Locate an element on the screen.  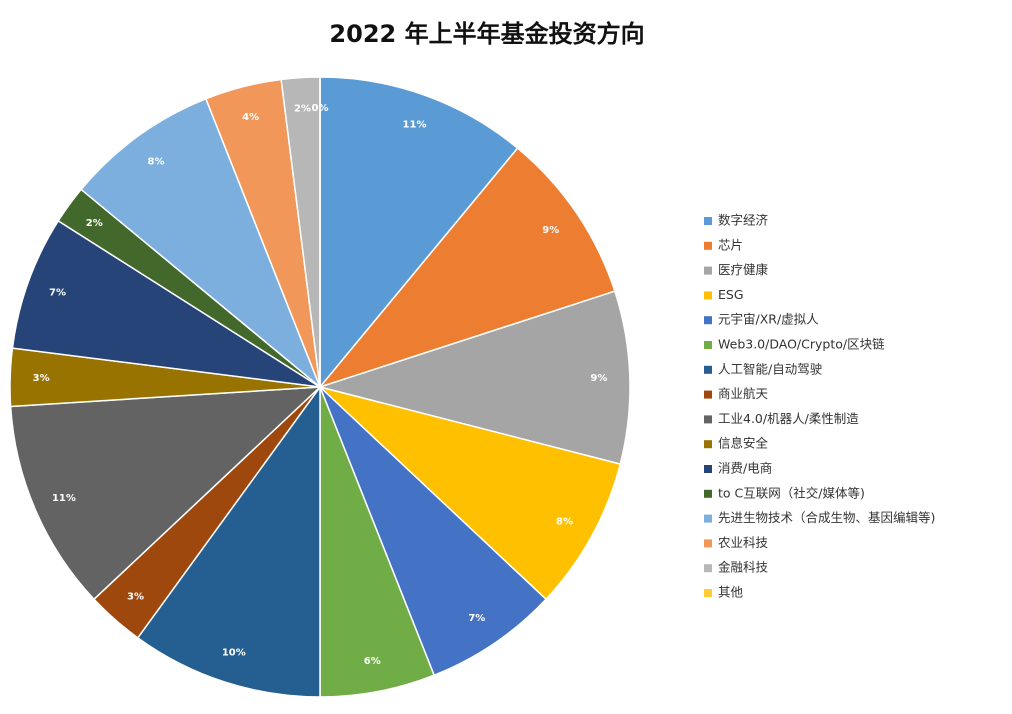
legend-label: 信息安全 is located at coordinates (743, 443).